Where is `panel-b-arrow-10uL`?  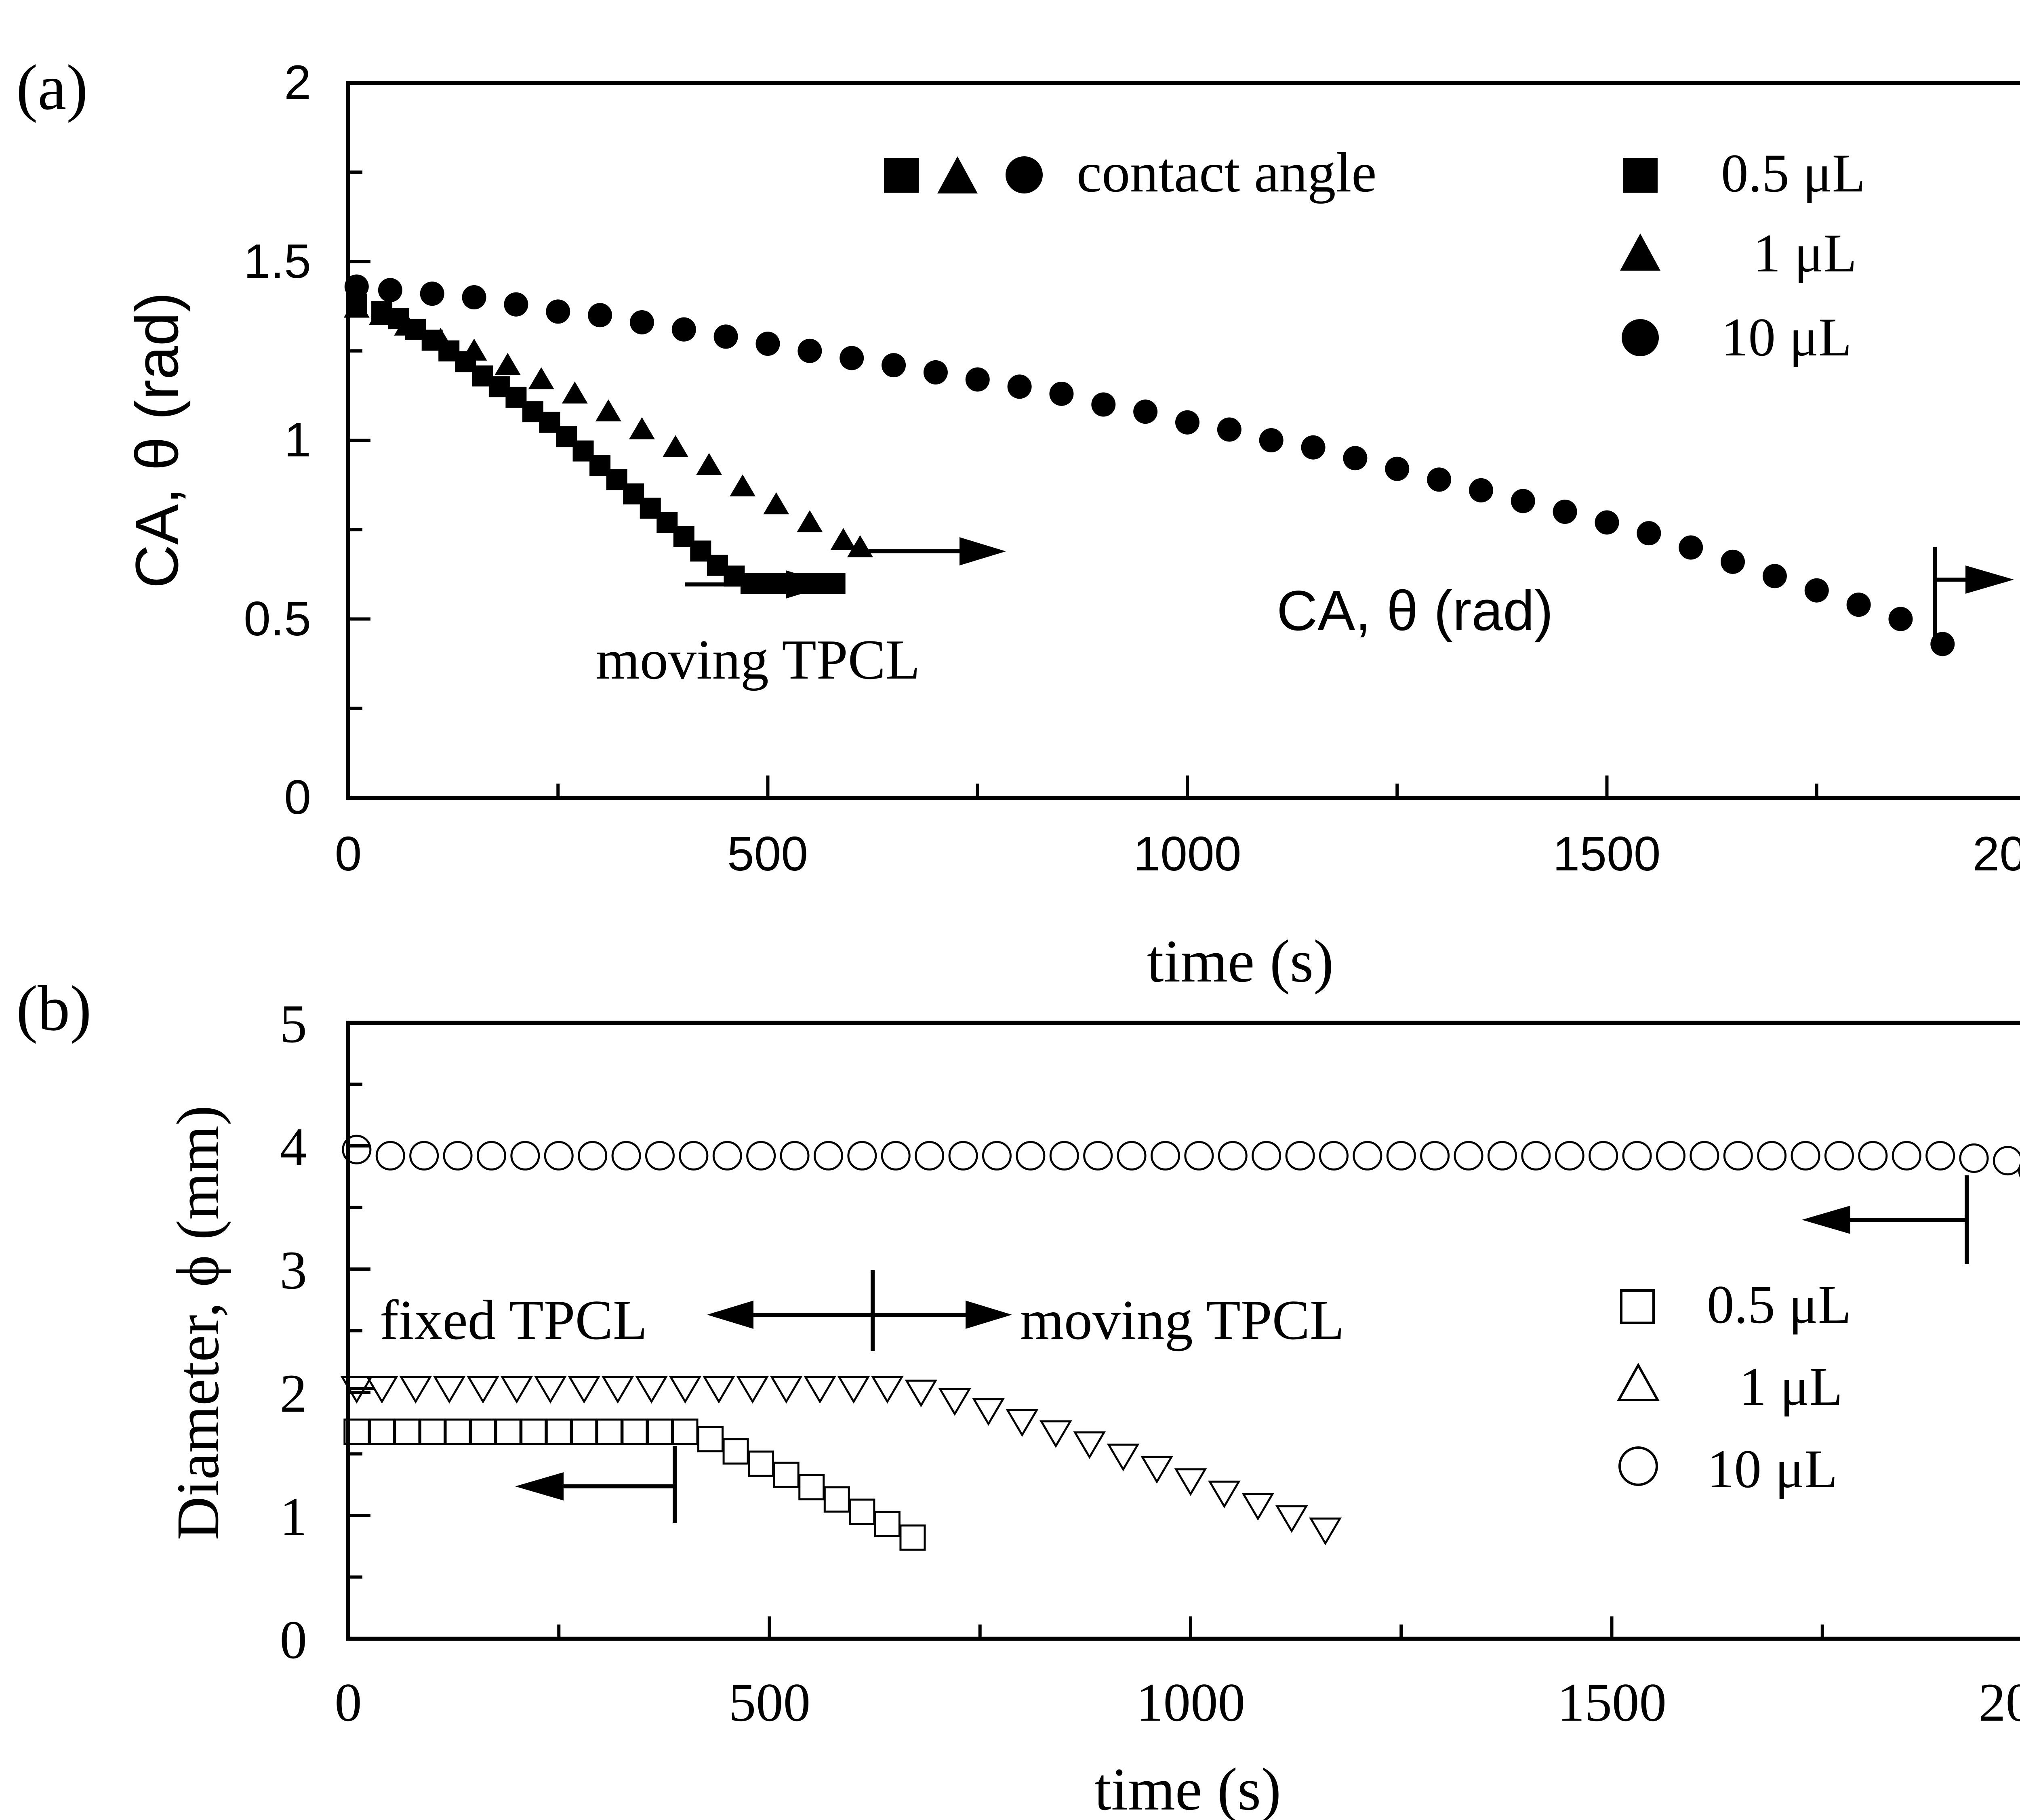 panel-b-arrow-10uL is located at coordinates (1886, 1219).